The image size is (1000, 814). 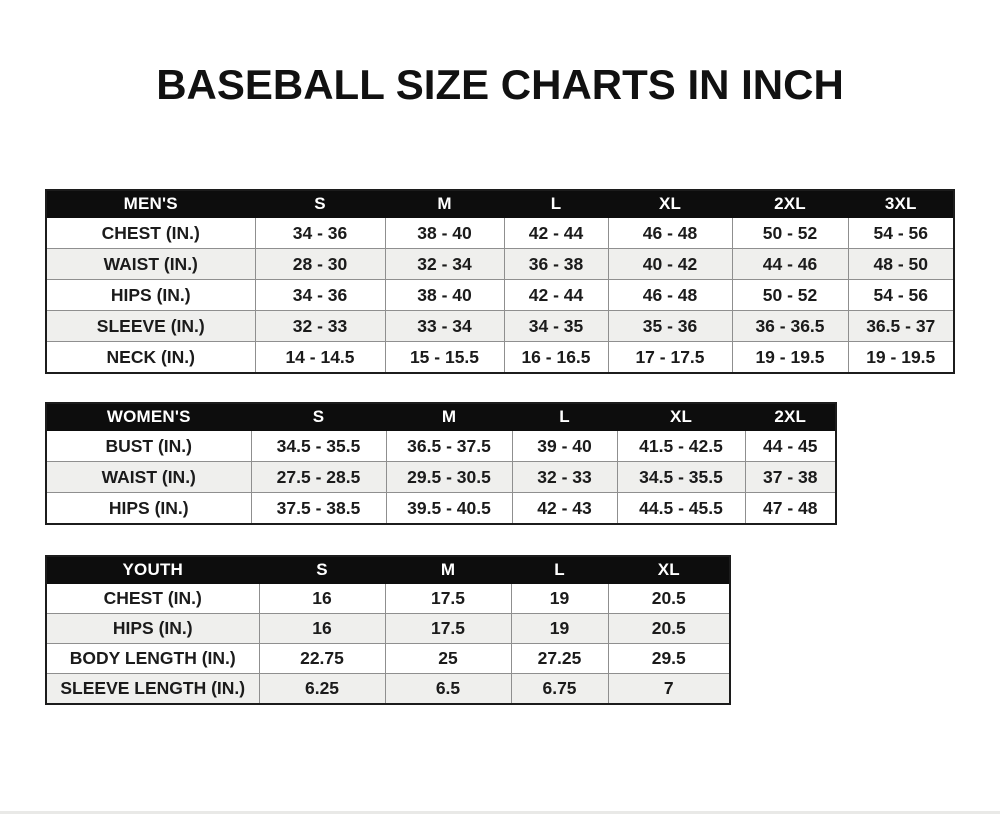 What do you see at coordinates (559, 659) in the screenshot?
I see `value-cell: 27.25` at bounding box center [559, 659].